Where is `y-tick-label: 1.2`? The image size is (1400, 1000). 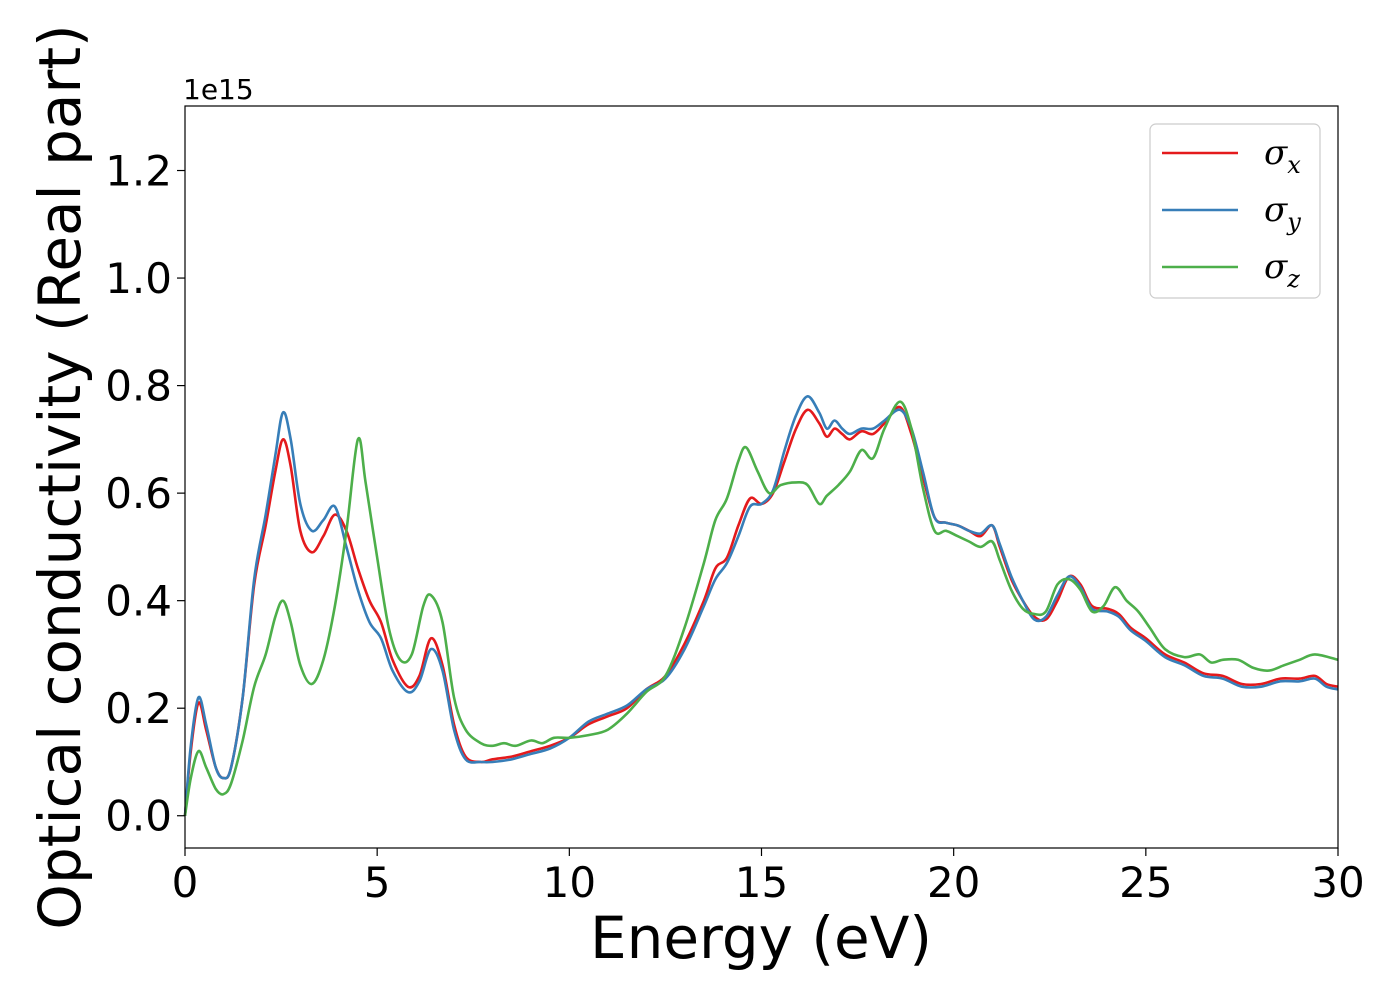
y-tick-label: 1.2 is located at coordinates (138, 171).